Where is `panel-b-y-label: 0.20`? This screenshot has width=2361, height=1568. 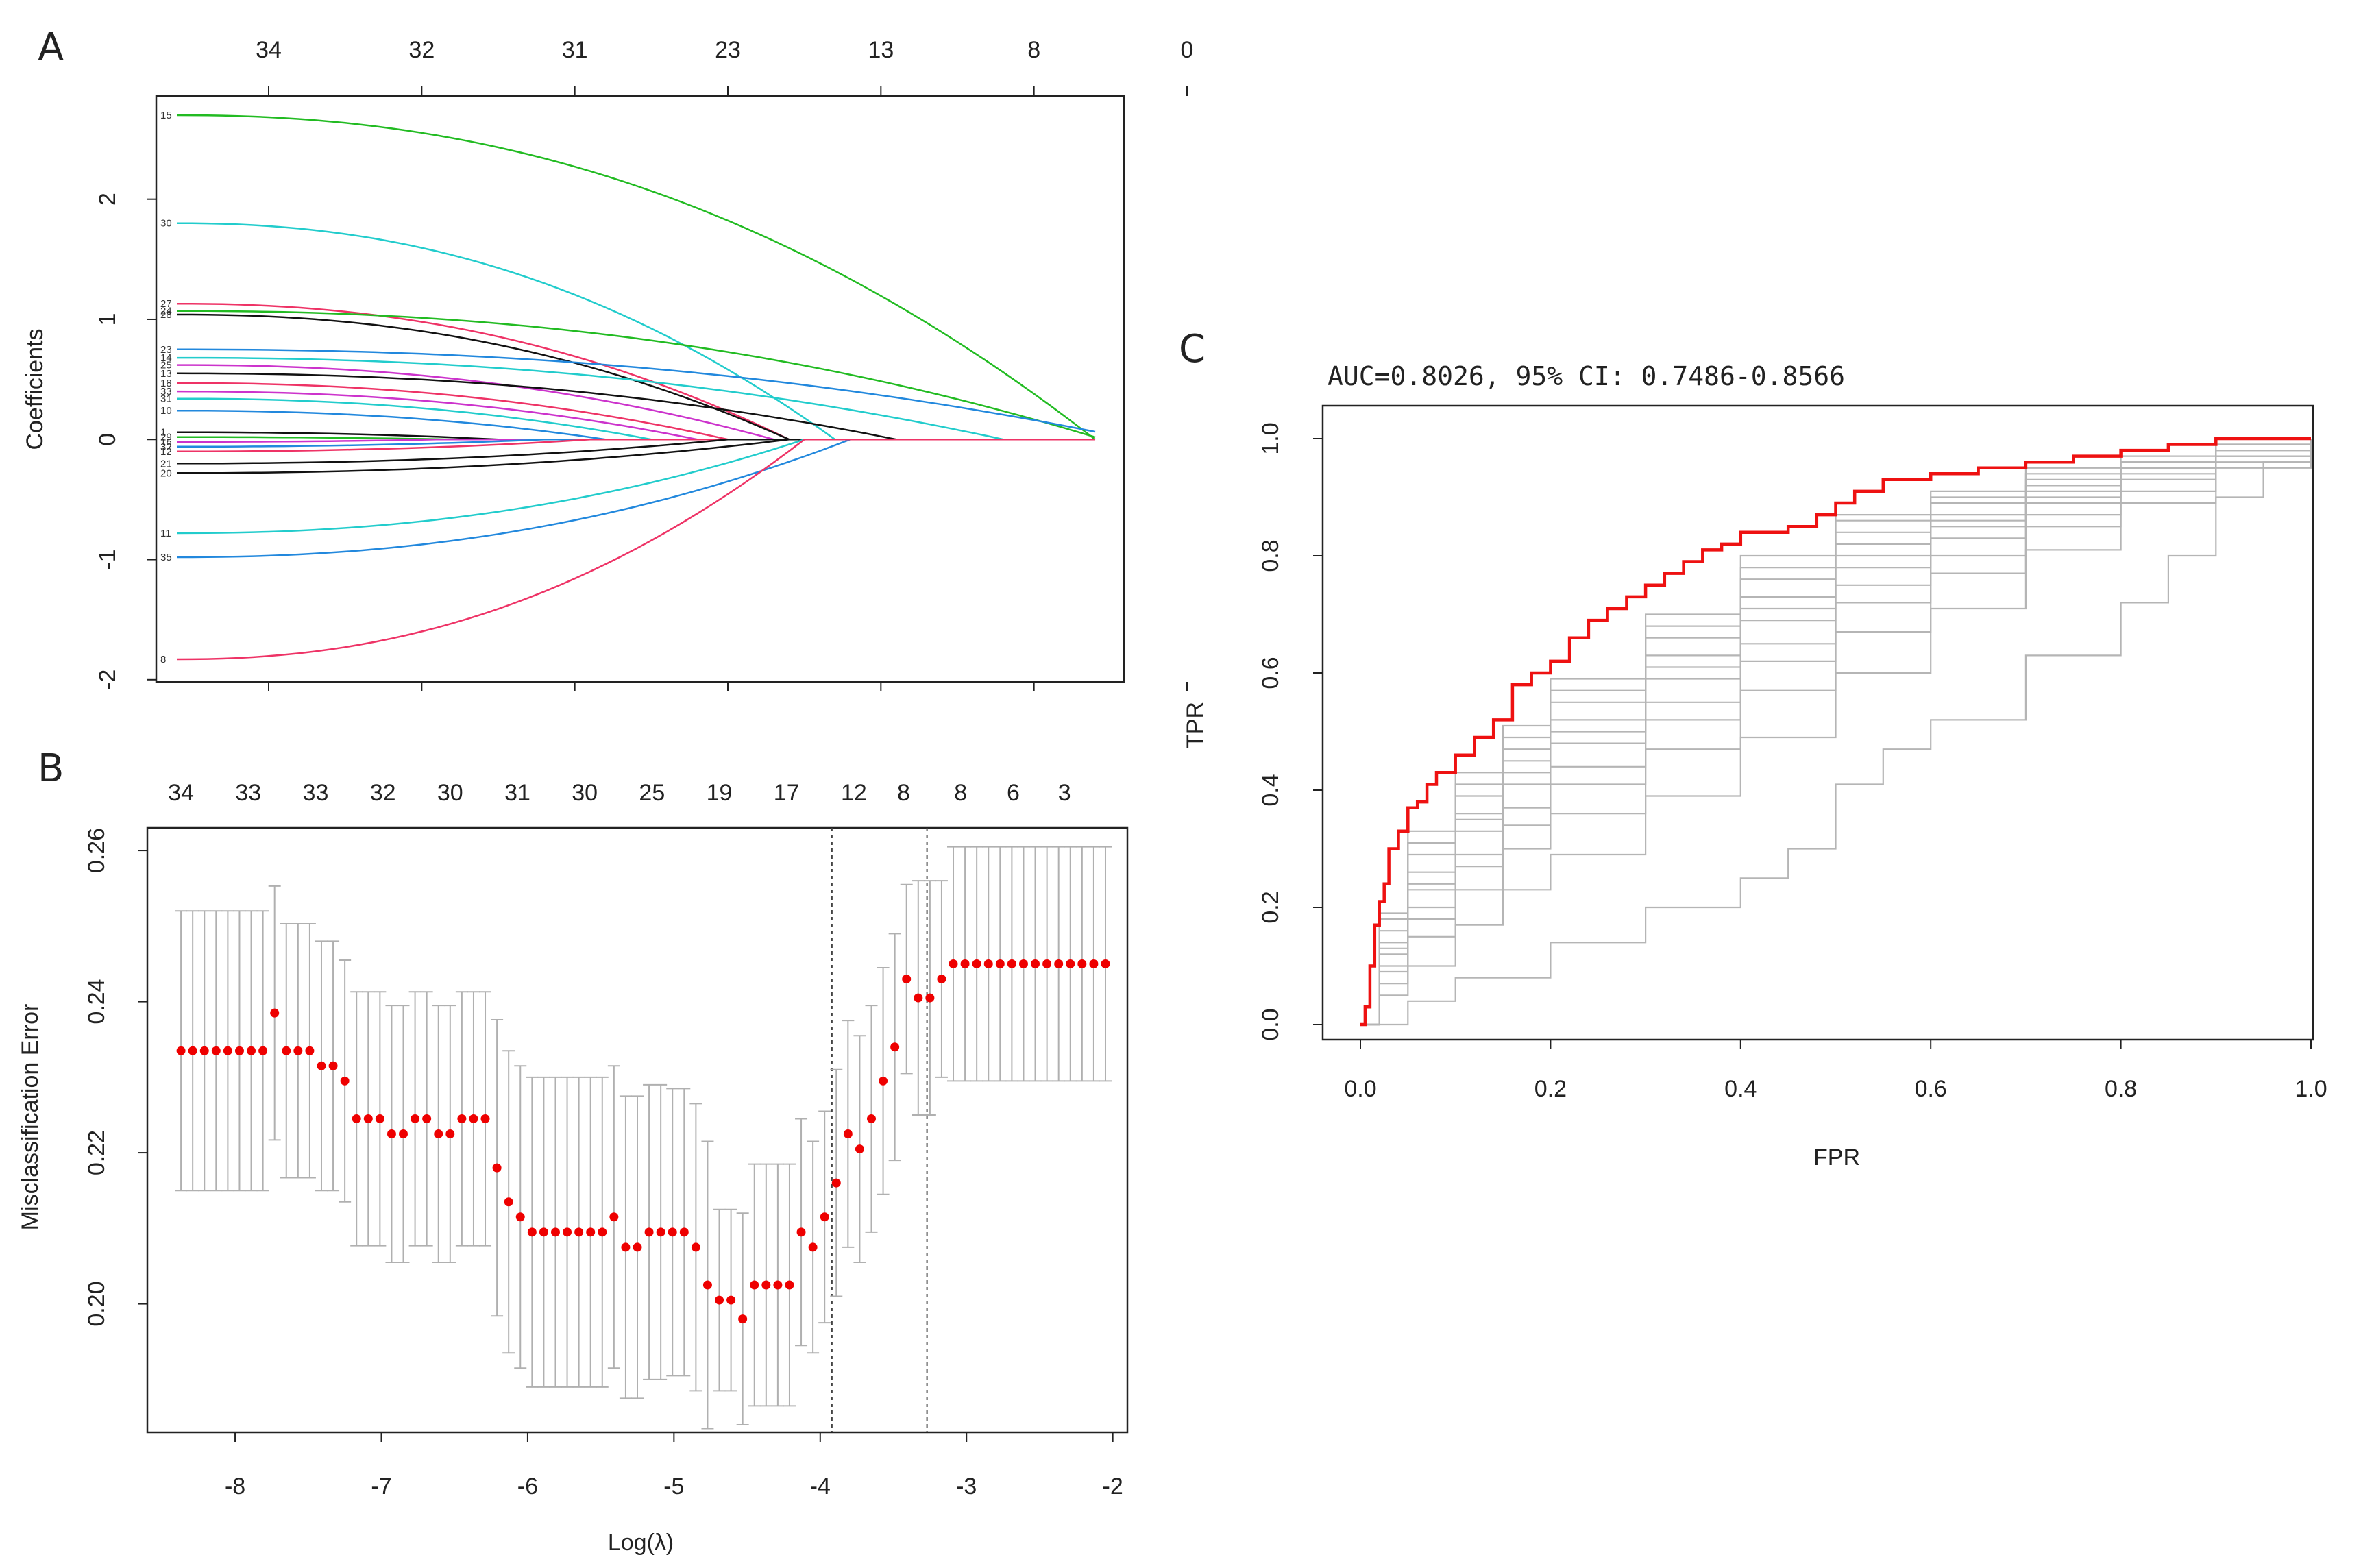
panel-b-y-label: 0.20 is located at coordinates (97, 1303).